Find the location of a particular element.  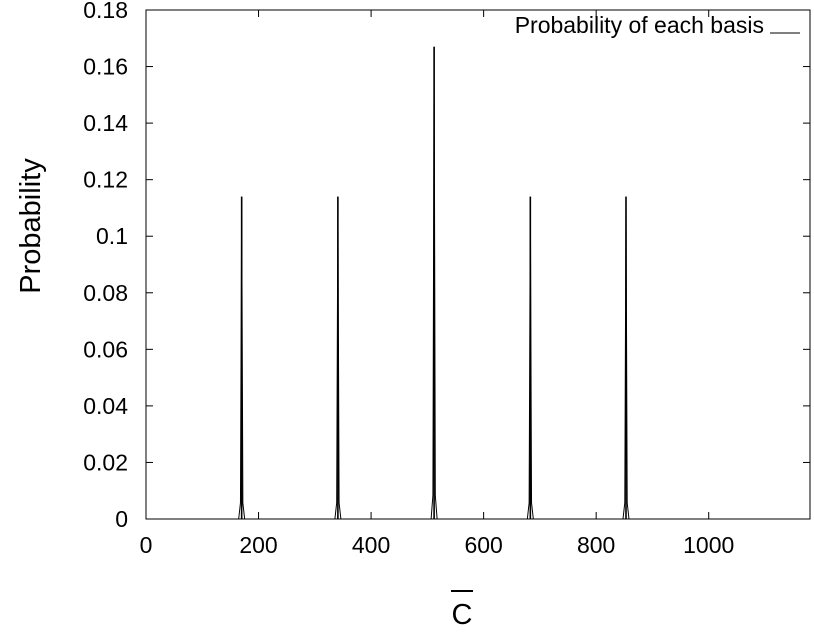

y-tick-label: 0.02 is located at coordinates (105, 462).